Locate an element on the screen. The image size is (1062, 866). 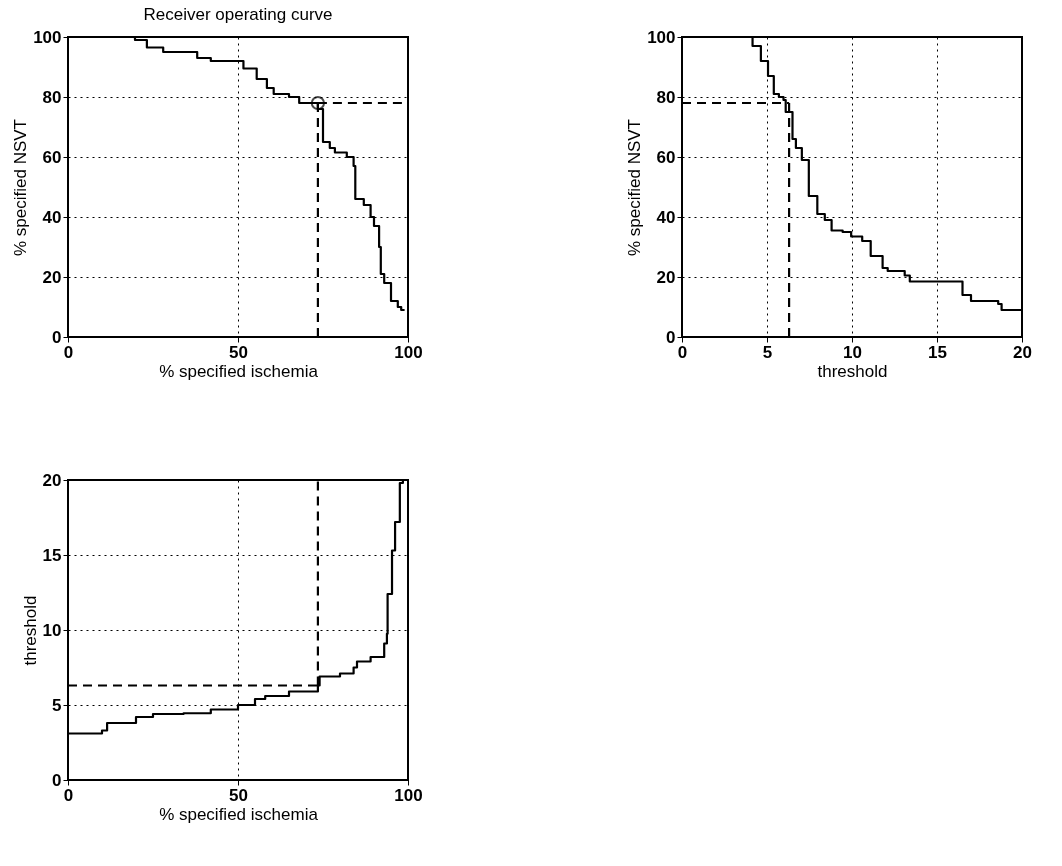
x-axis-title: threshold is located at coordinates (852, 371).